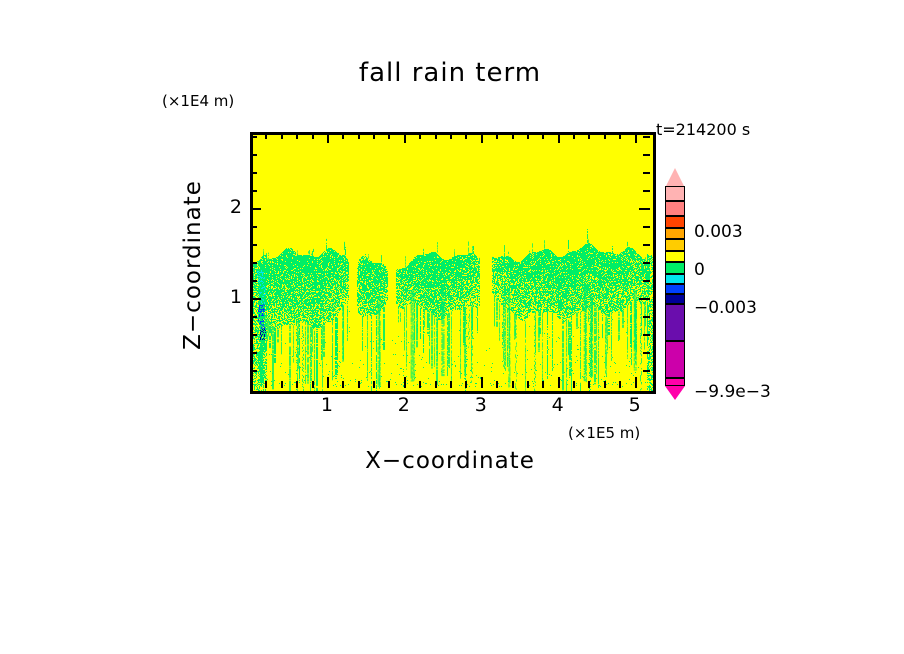  I want to click on time-annotation: t=214200 s, so click(703, 129).